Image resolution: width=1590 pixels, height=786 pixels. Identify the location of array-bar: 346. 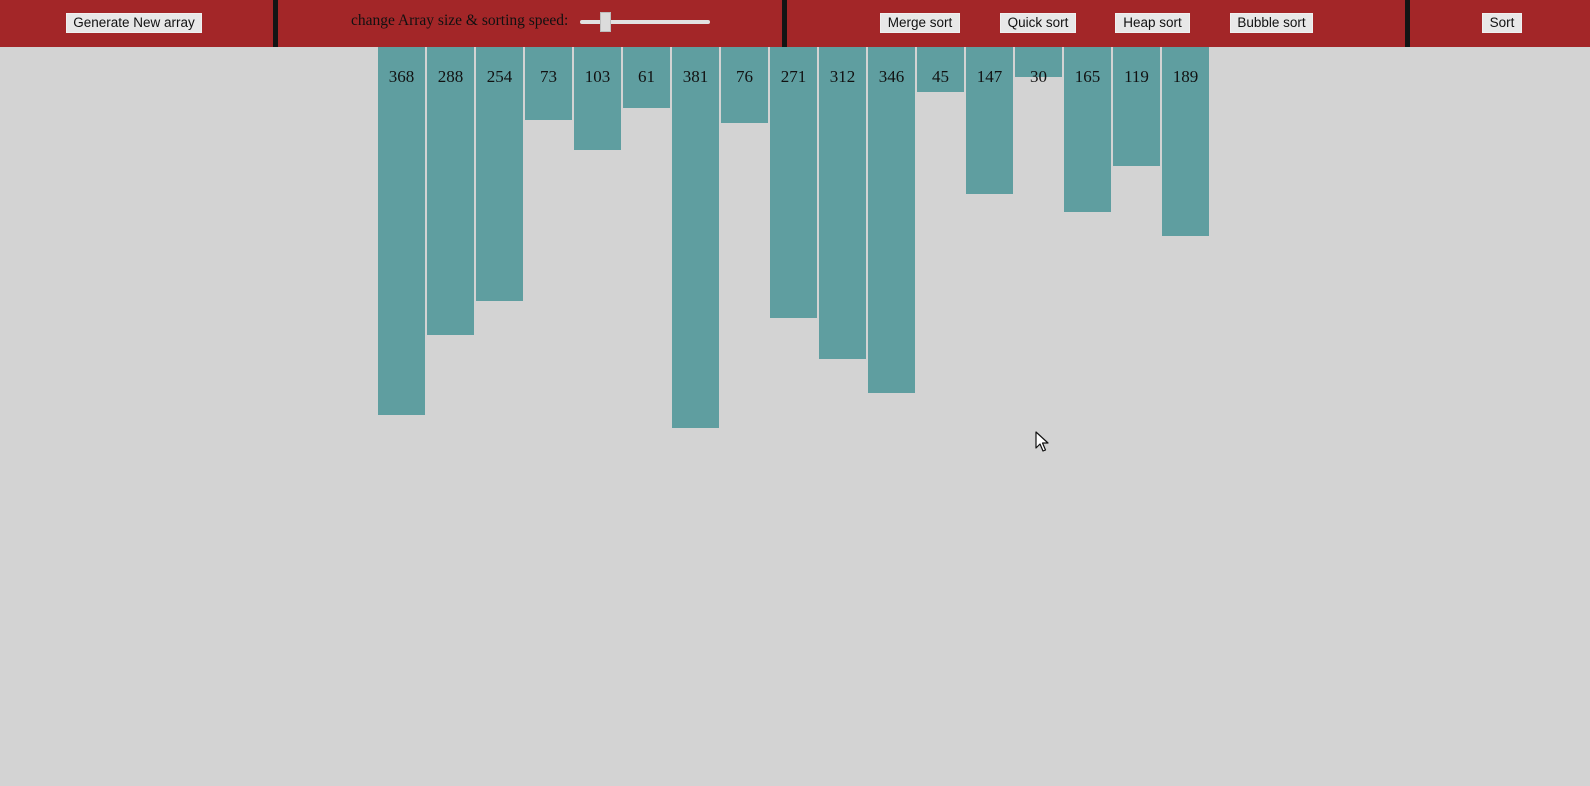
(891, 220).